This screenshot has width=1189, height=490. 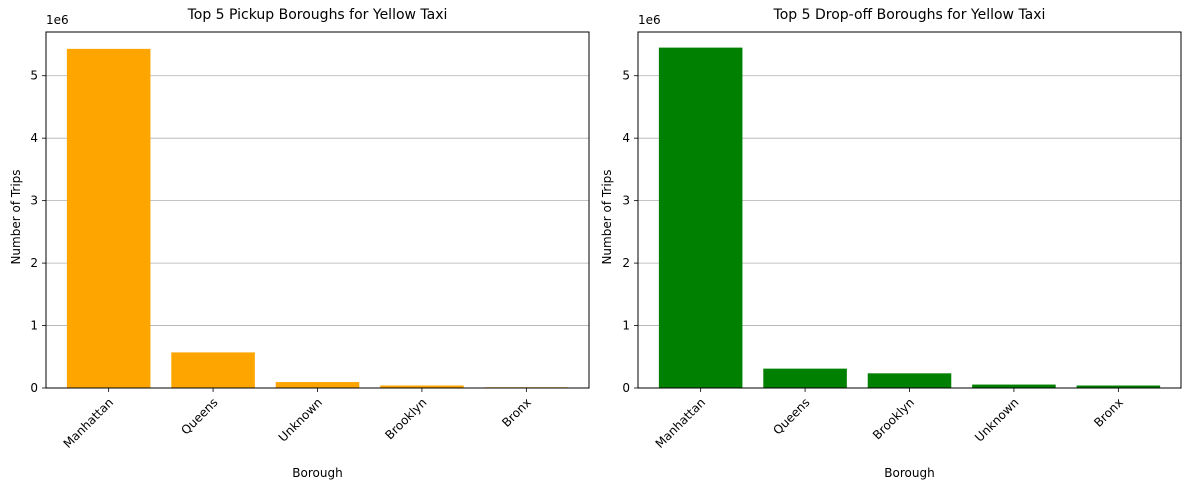 What do you see at coordinates (317, 15) in the screenshot?
I see `chart-title: Top 5 Pickup Boroughs for Yellow Taxi` at bounding box center [317, 15].